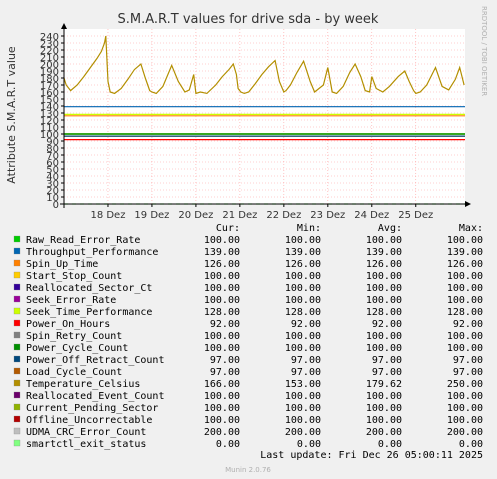 The image size is (497, 479). I want to click on y-tick-label: 60, so click(52, 163).